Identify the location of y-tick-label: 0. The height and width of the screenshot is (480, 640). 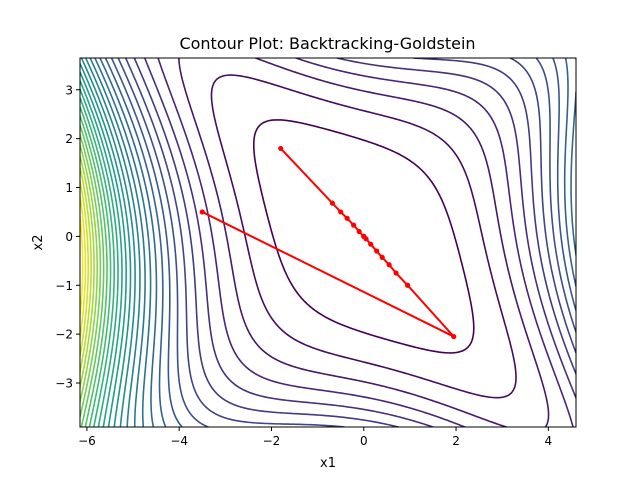
(69, 237).